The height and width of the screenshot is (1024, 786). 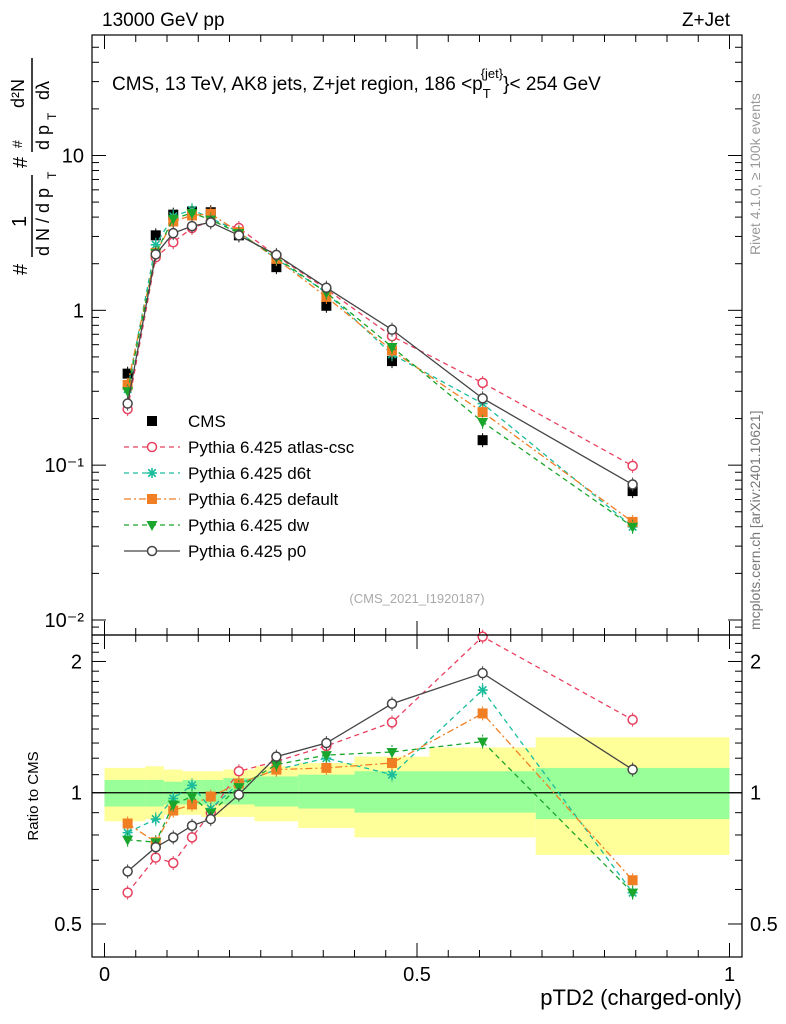 I want to click on title-suffix: }< 254 GeV, so click(x=552, y=84).